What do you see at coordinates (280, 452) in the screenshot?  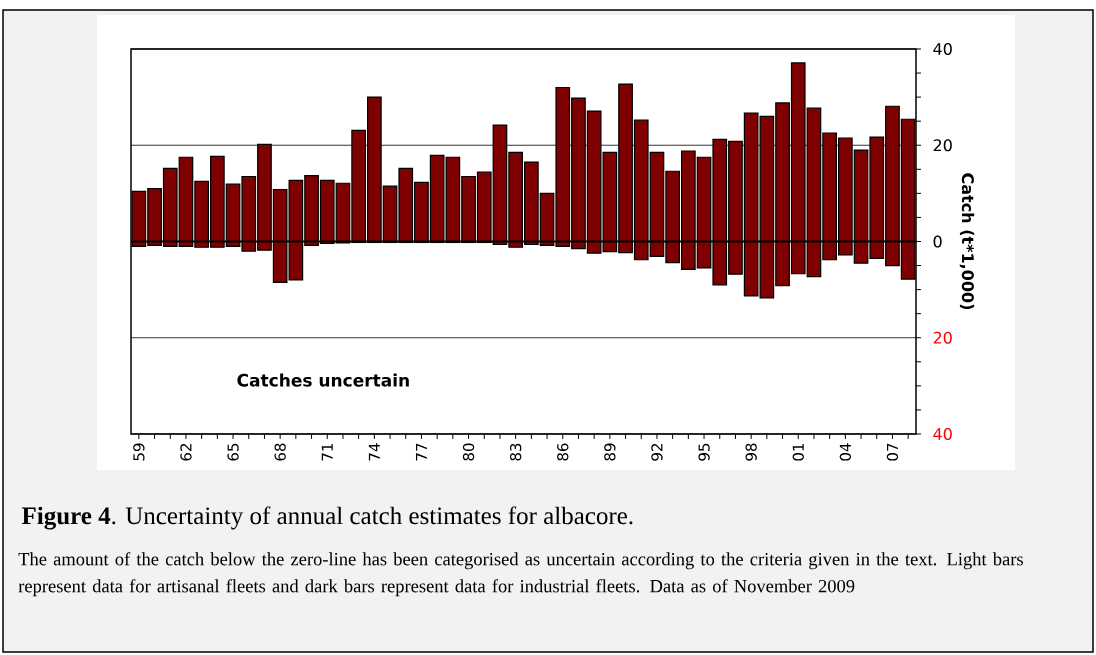 I see `x-tick-label: 68` at bounding box center [280, 452].